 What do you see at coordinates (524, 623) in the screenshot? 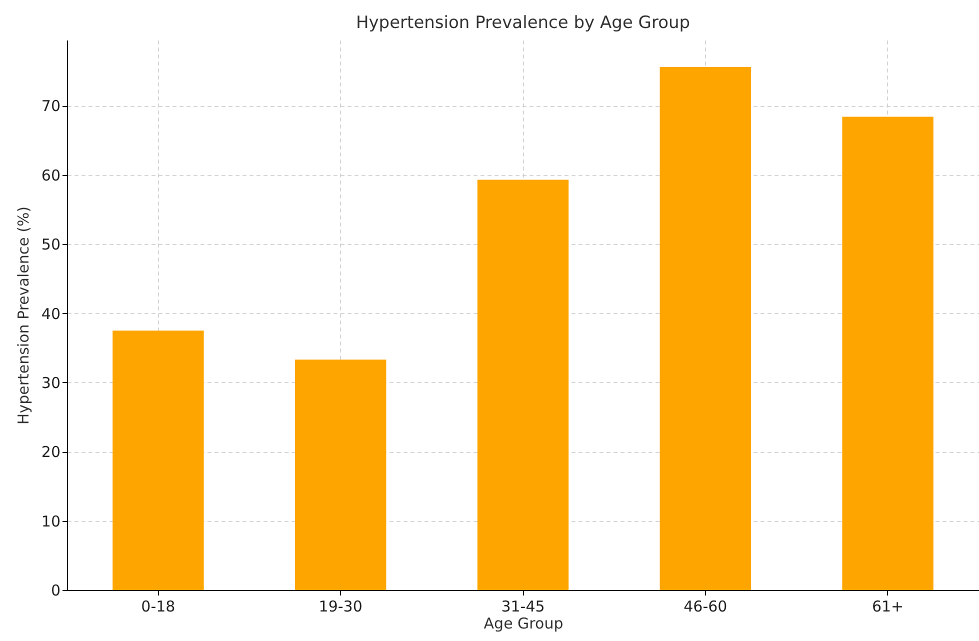
I see `x-axis-title: Age Group` at bounding box center [524, 623].